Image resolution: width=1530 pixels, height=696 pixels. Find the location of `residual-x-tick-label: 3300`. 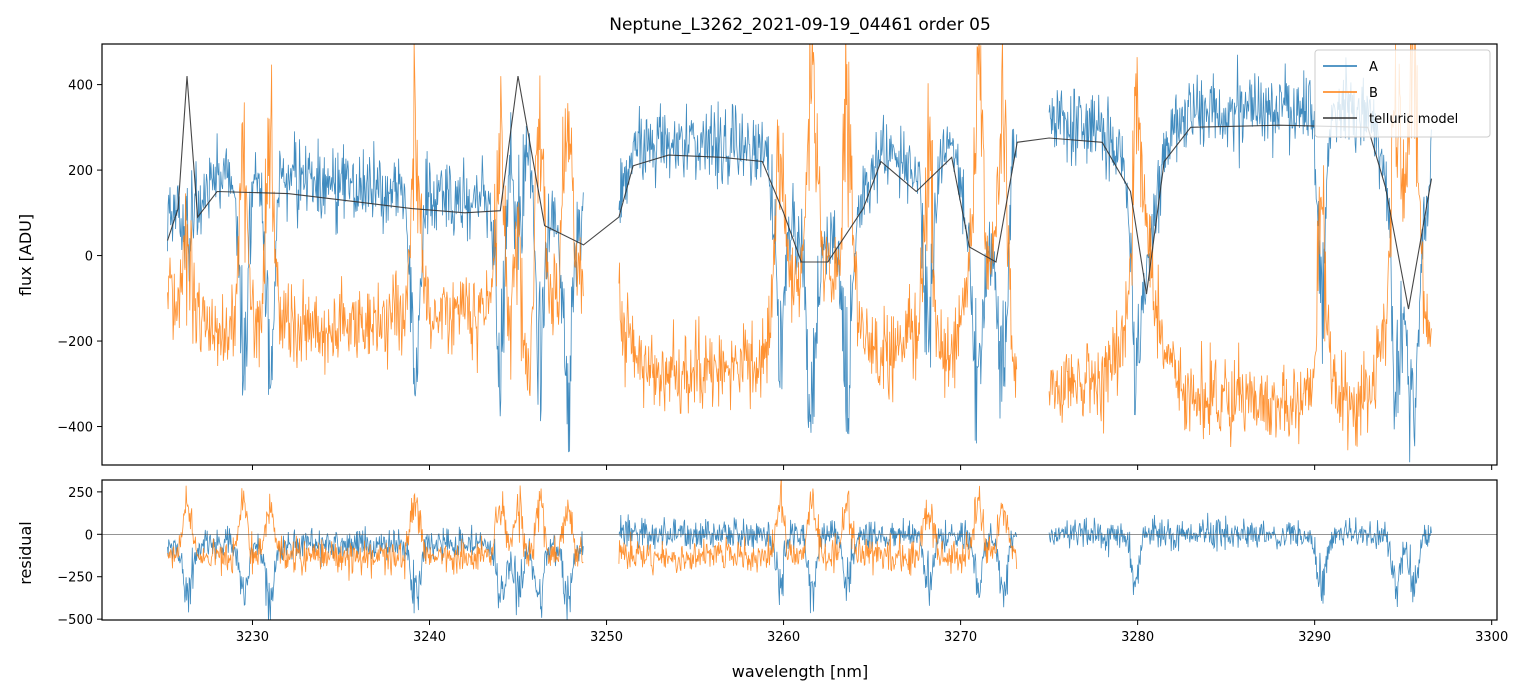

residual-x-tick-label: 3300 is located at coordinates (1491, 637).